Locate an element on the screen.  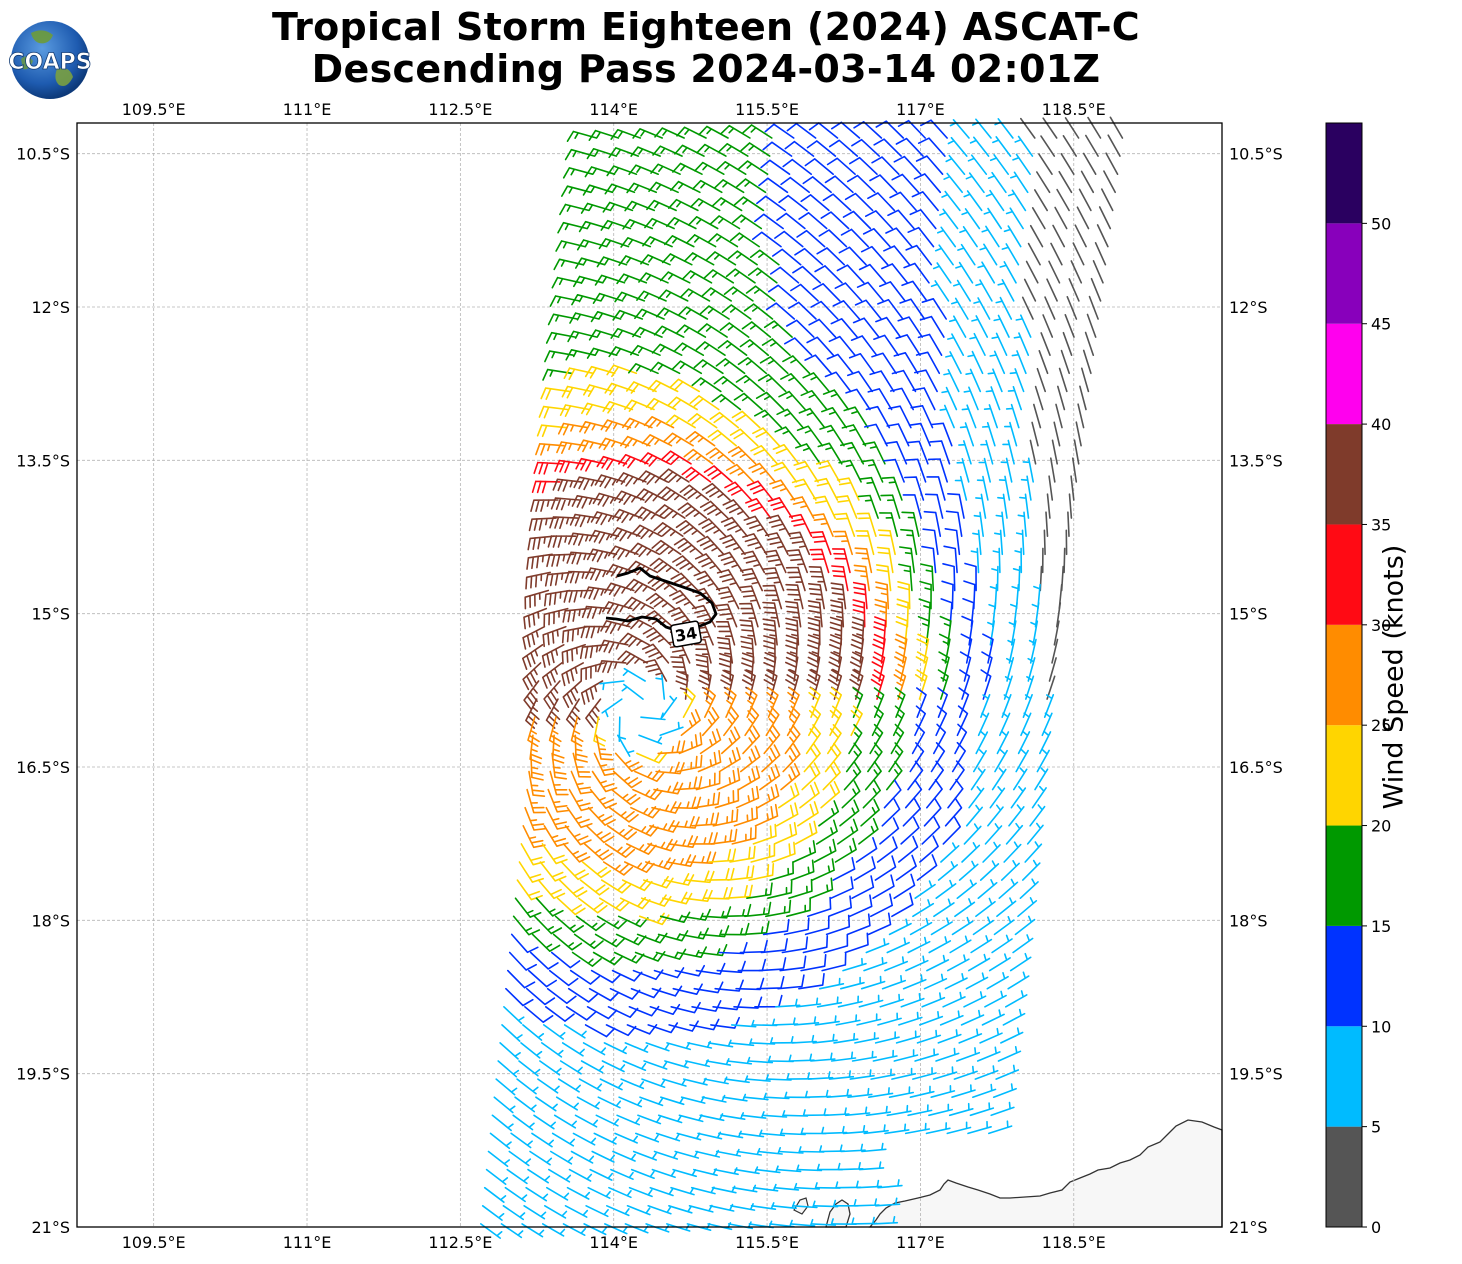
colorbar-tick-label: 25 is located at coordinates (1381, 725).